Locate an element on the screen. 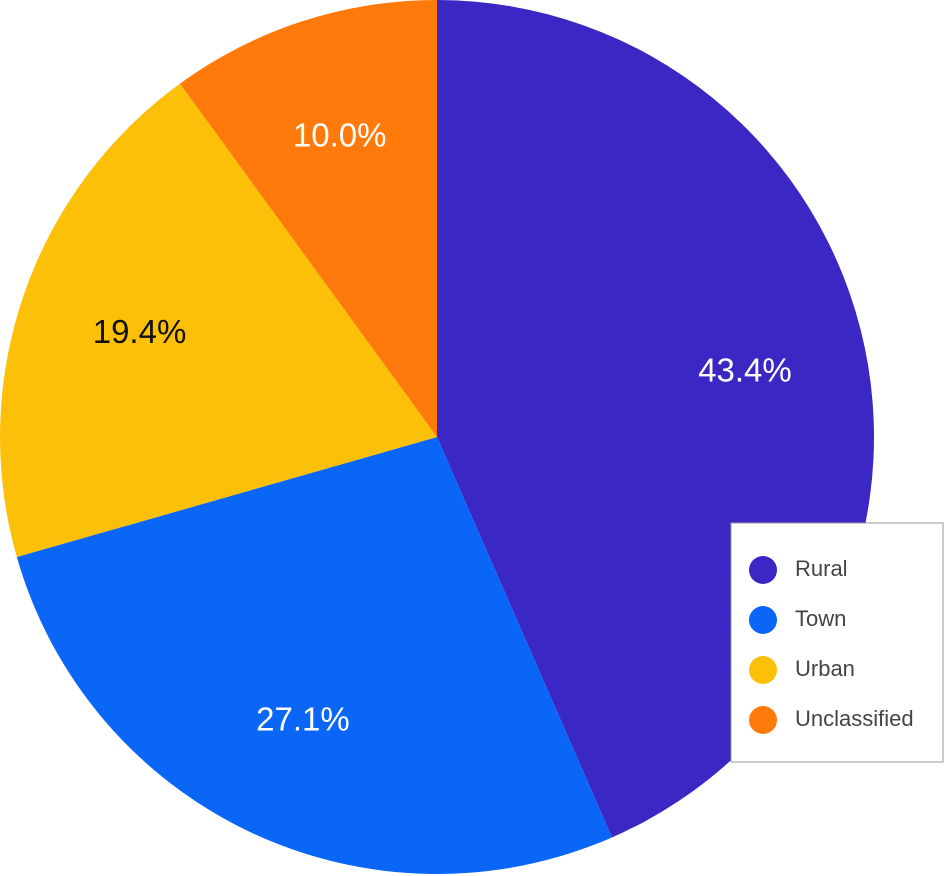  value-label: 43.4% is located at coordinates (745, 369).